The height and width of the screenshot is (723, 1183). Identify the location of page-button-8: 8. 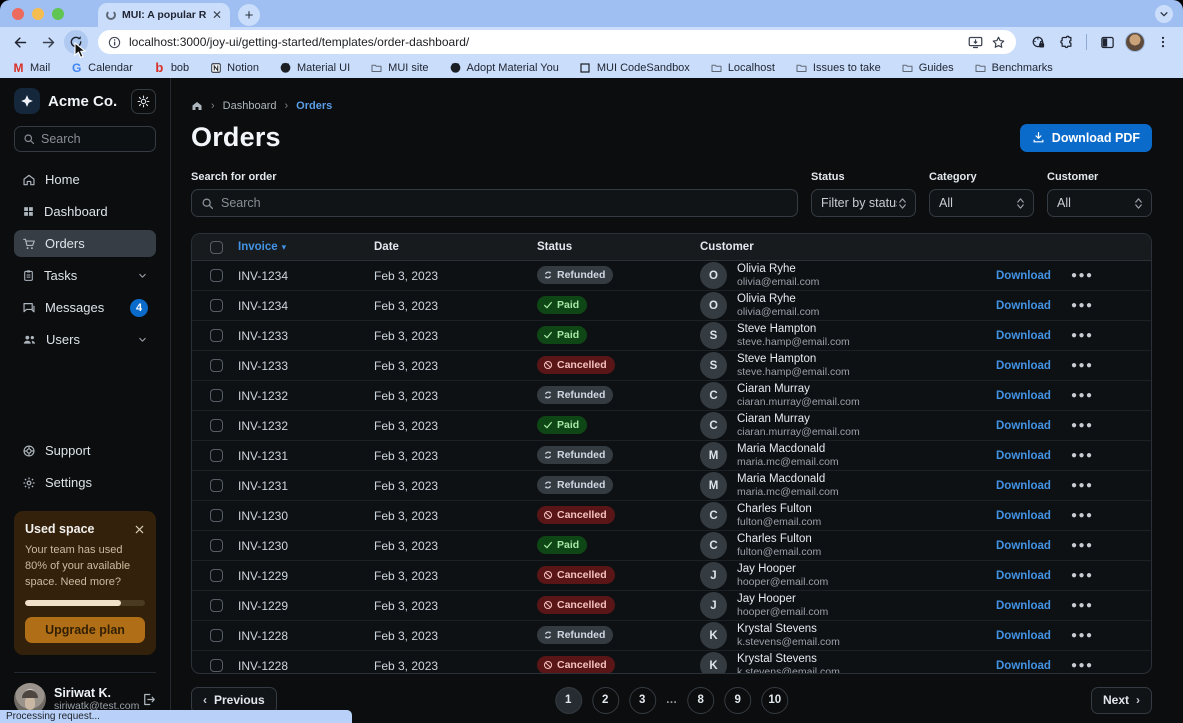
(701, 700).